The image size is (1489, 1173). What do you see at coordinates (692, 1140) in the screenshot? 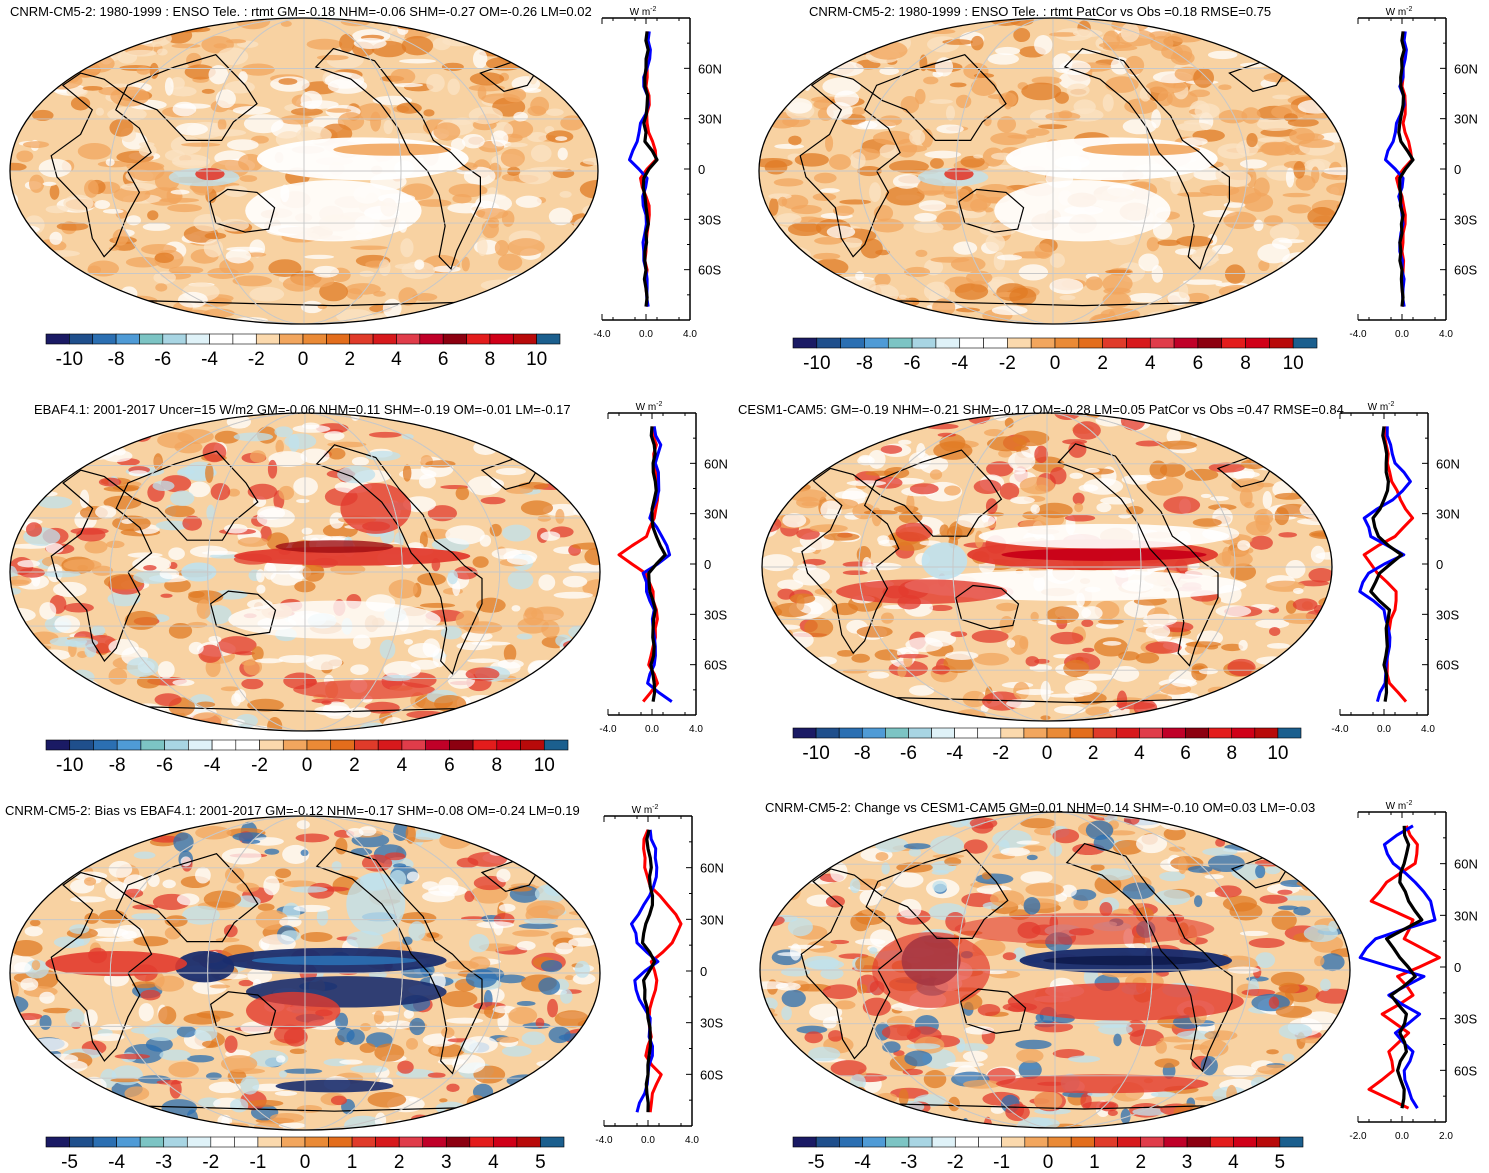
I see `zonal-xtick-label: 4.0` at bounding box center [692, 1140].